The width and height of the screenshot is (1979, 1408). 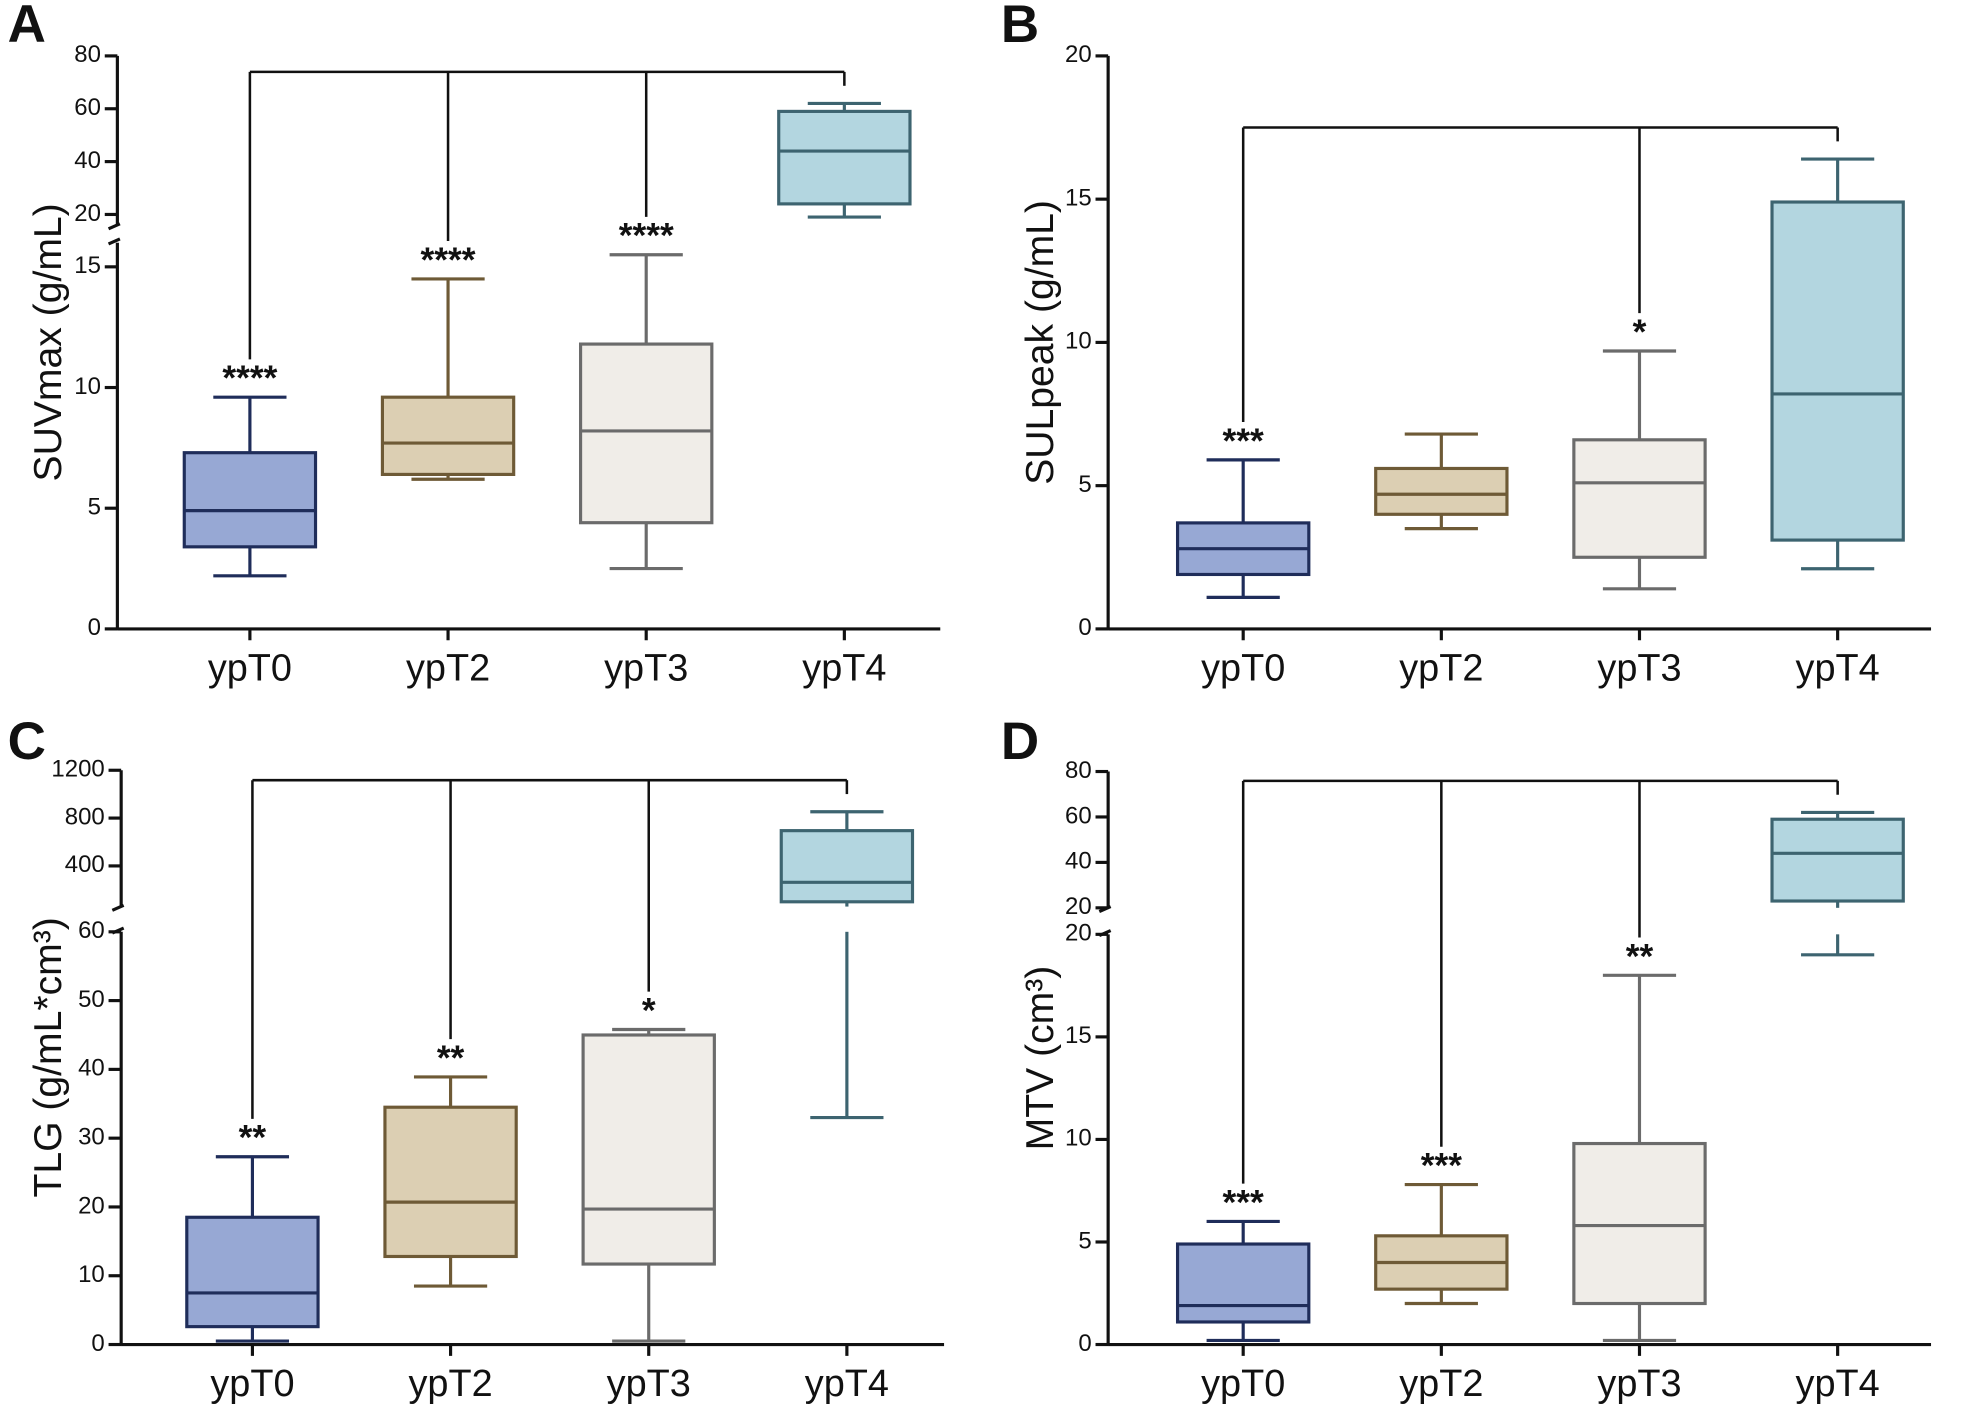 What do you see at coordinates (77, 769) in the screenshot?
I see `y-tick-label: 1200` at bounding box center [77, 769].